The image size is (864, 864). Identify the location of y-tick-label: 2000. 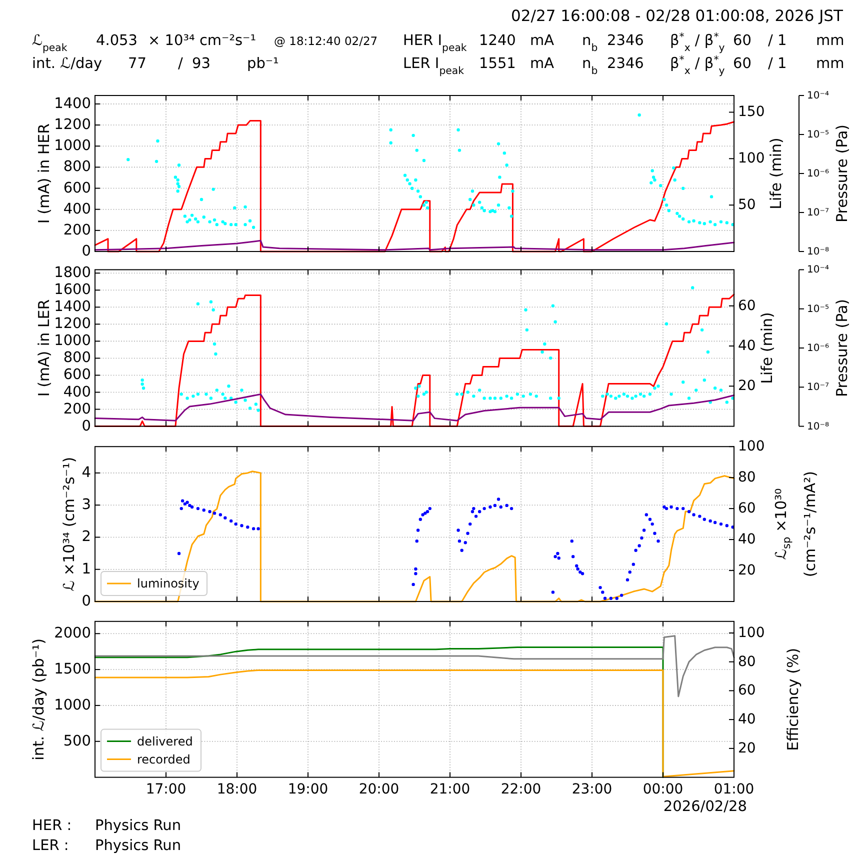
(72, 634).